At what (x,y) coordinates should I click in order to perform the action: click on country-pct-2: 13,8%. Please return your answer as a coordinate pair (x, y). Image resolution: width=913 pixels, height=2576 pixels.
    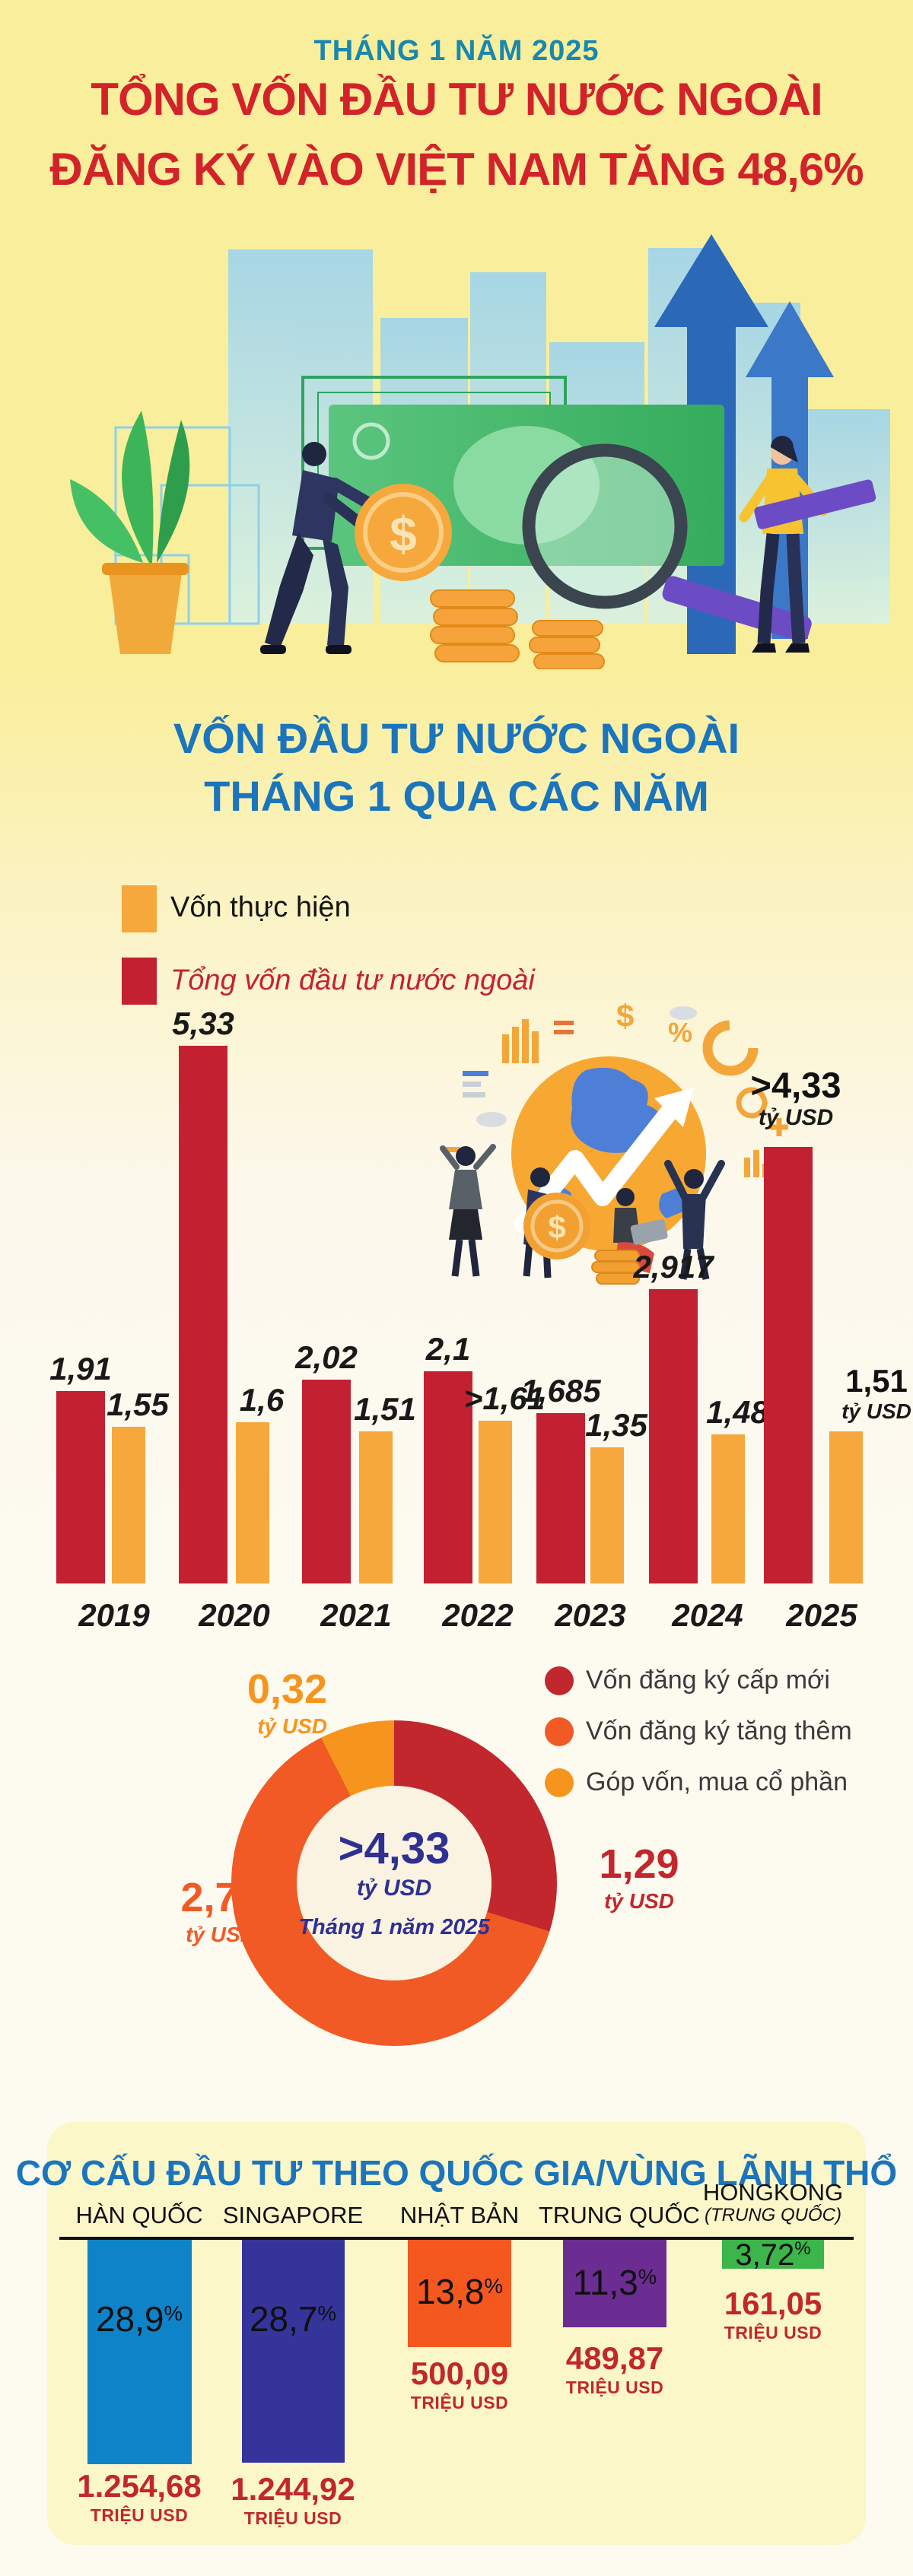
    Looking at the image, I should click on (459, 2291).